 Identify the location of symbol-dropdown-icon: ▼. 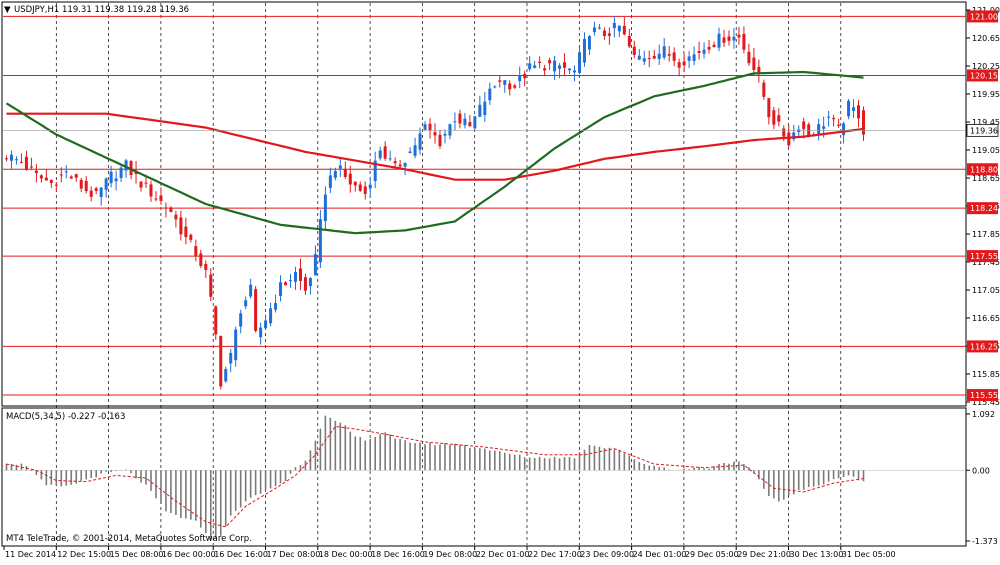
(7, 10).